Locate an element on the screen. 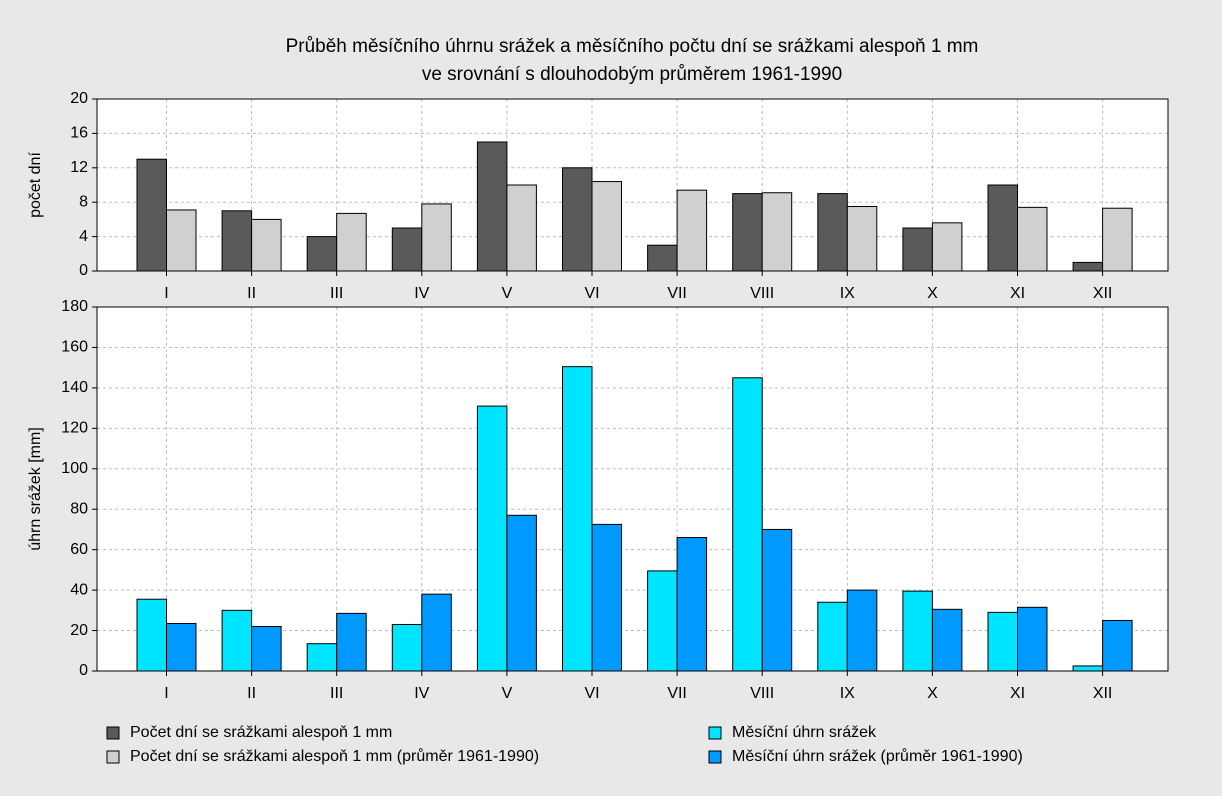 The width and height of the screenshot is (1222, 796). legend-label: Měsíční úhrn srážek is located at coordinates (804, 732).